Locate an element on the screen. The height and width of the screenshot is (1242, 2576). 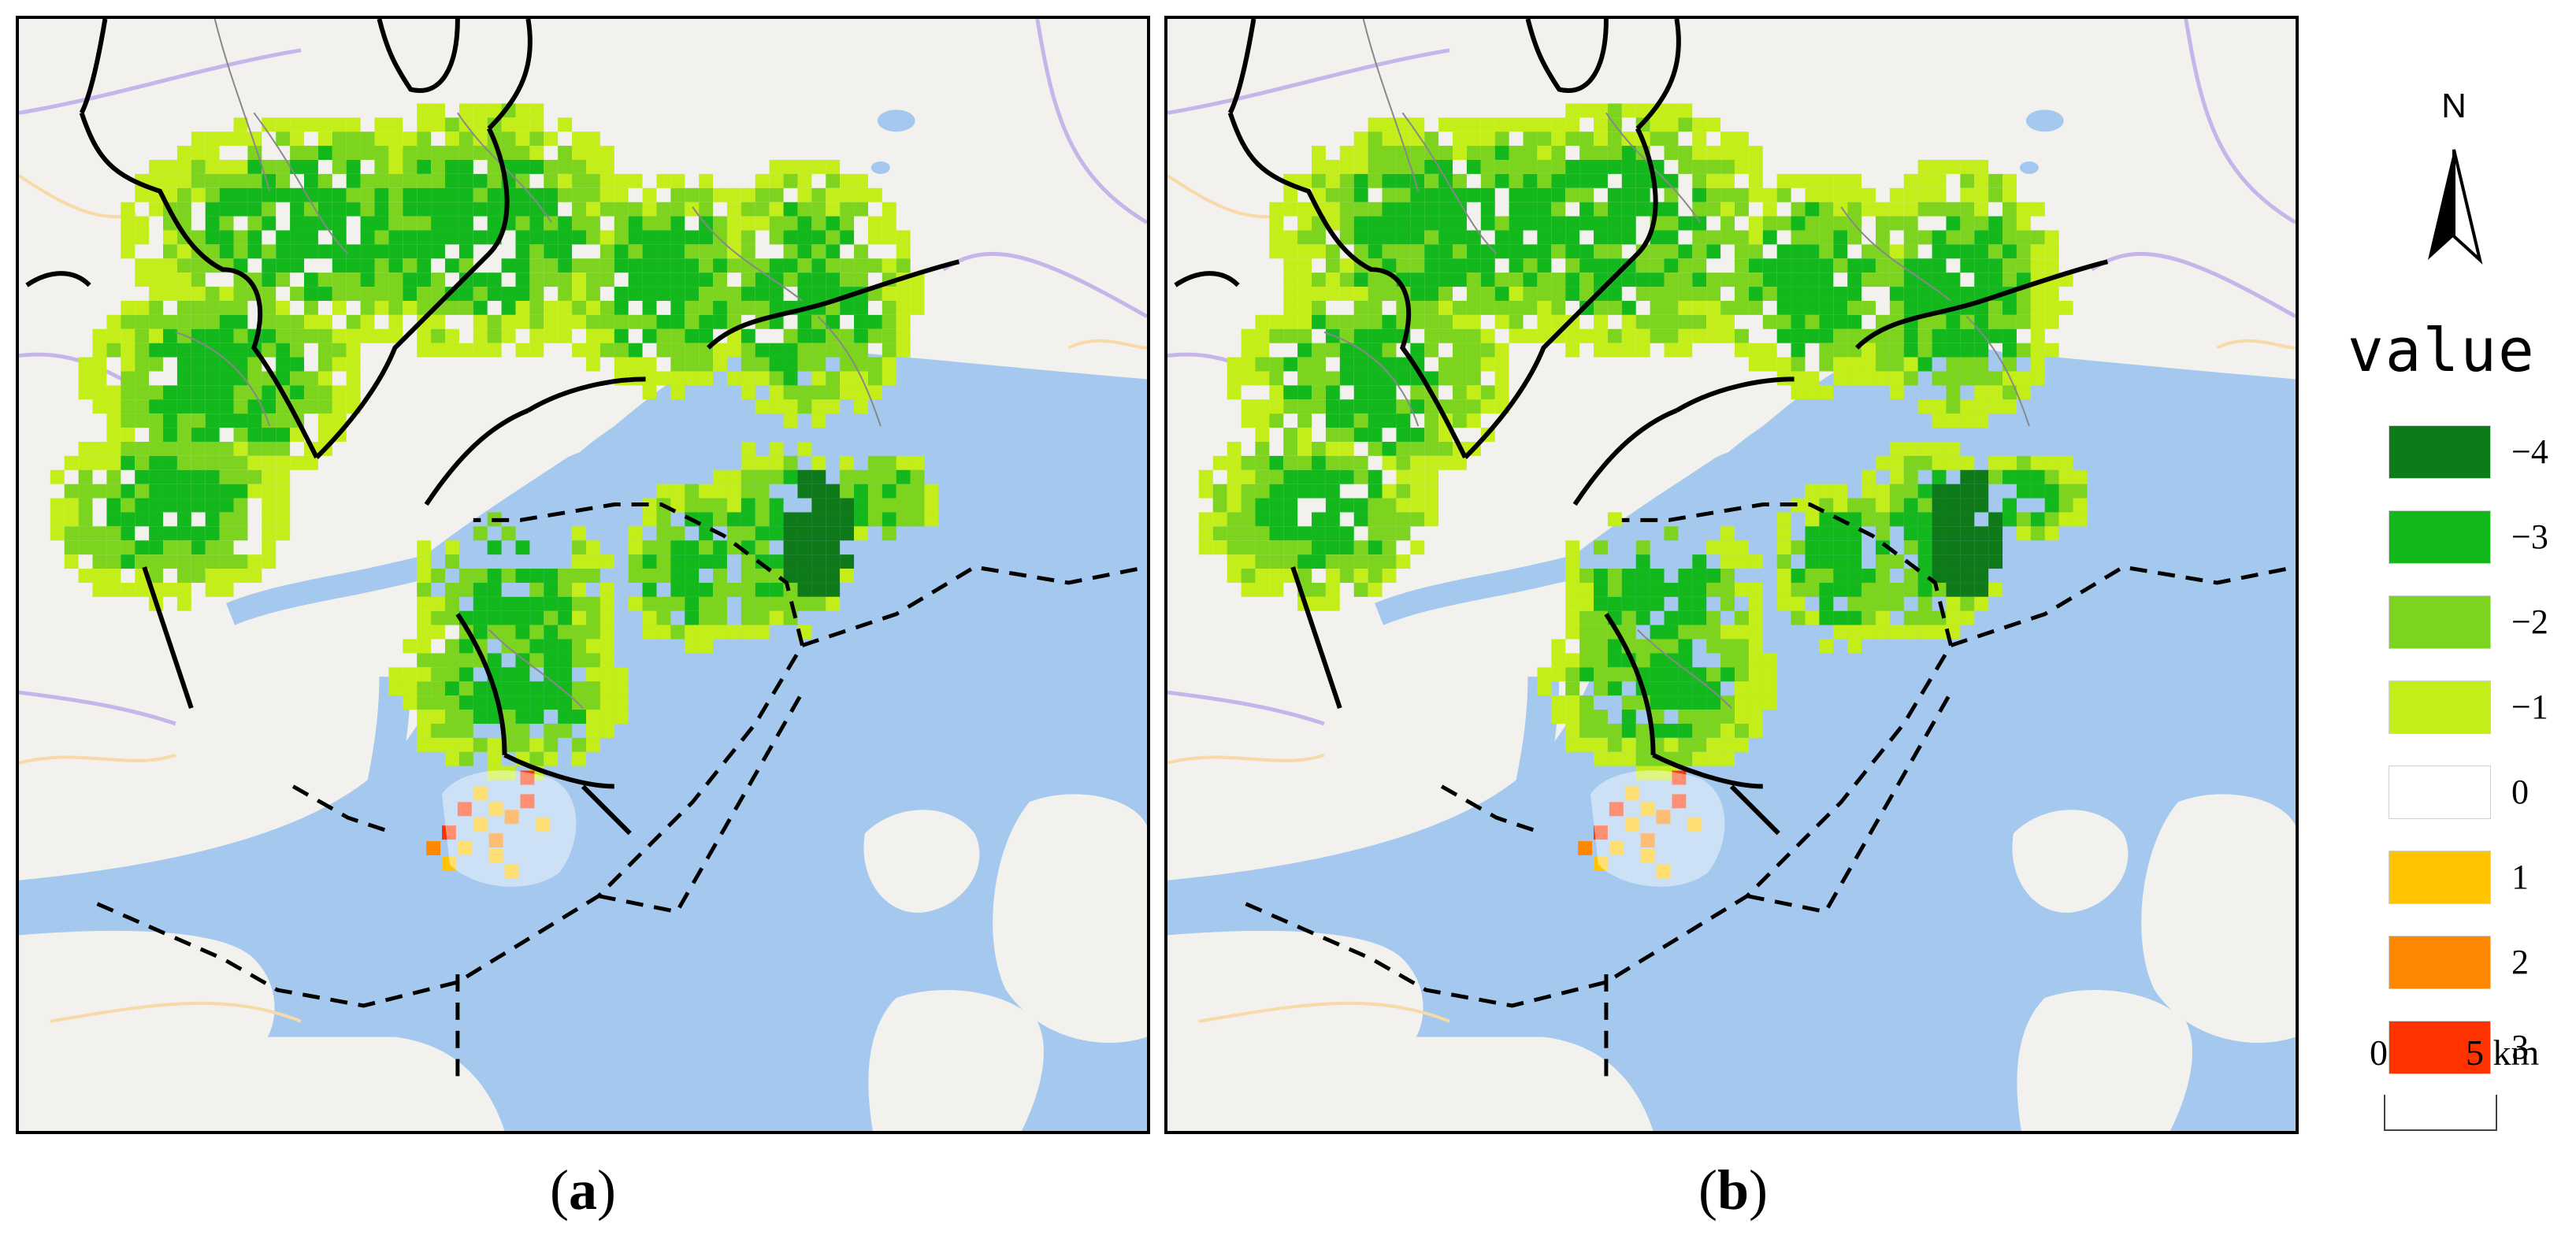
caption-a: (a) is located at coordinates (583, 1190).